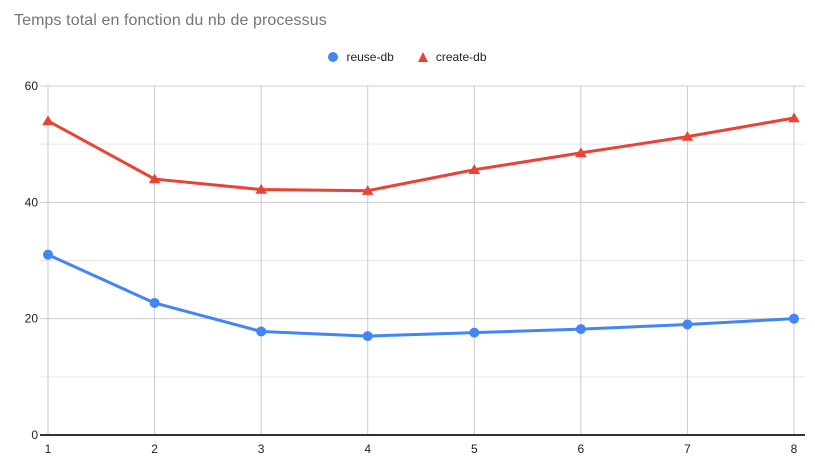 This screenshot has width=815, height=472. What do you see at coordinates (48, 449) in the screenshot?
I see `x-tick-label: 1` at bounding box center [48, 449].